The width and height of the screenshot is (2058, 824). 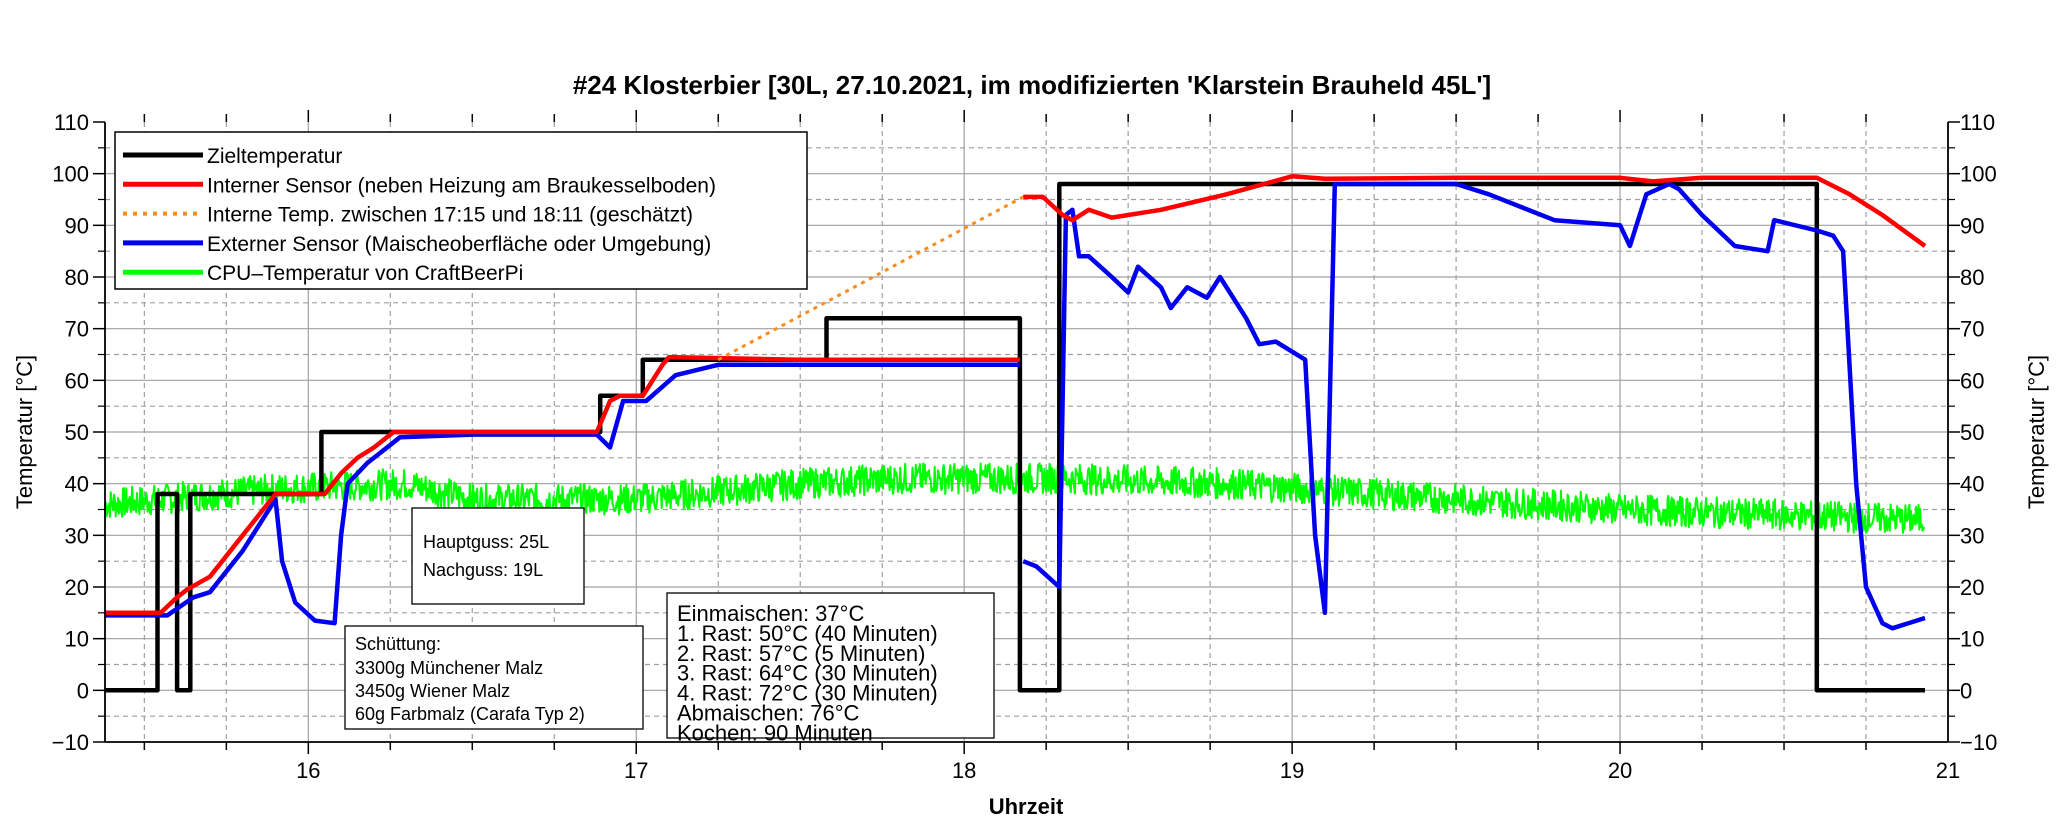 I want to click on annotation-line: Abmaischen: 76°C, so click(x=768, y=713).